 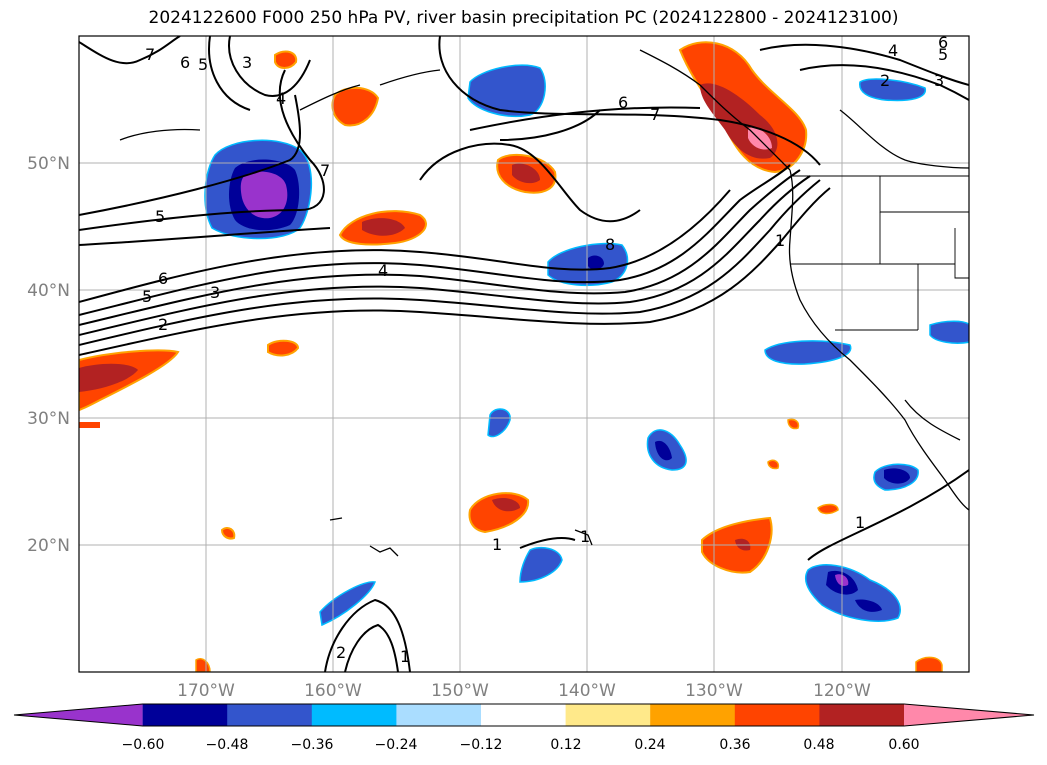 I want to click on colorbar-tick-label: −0.36, so click(x=312, y=745).